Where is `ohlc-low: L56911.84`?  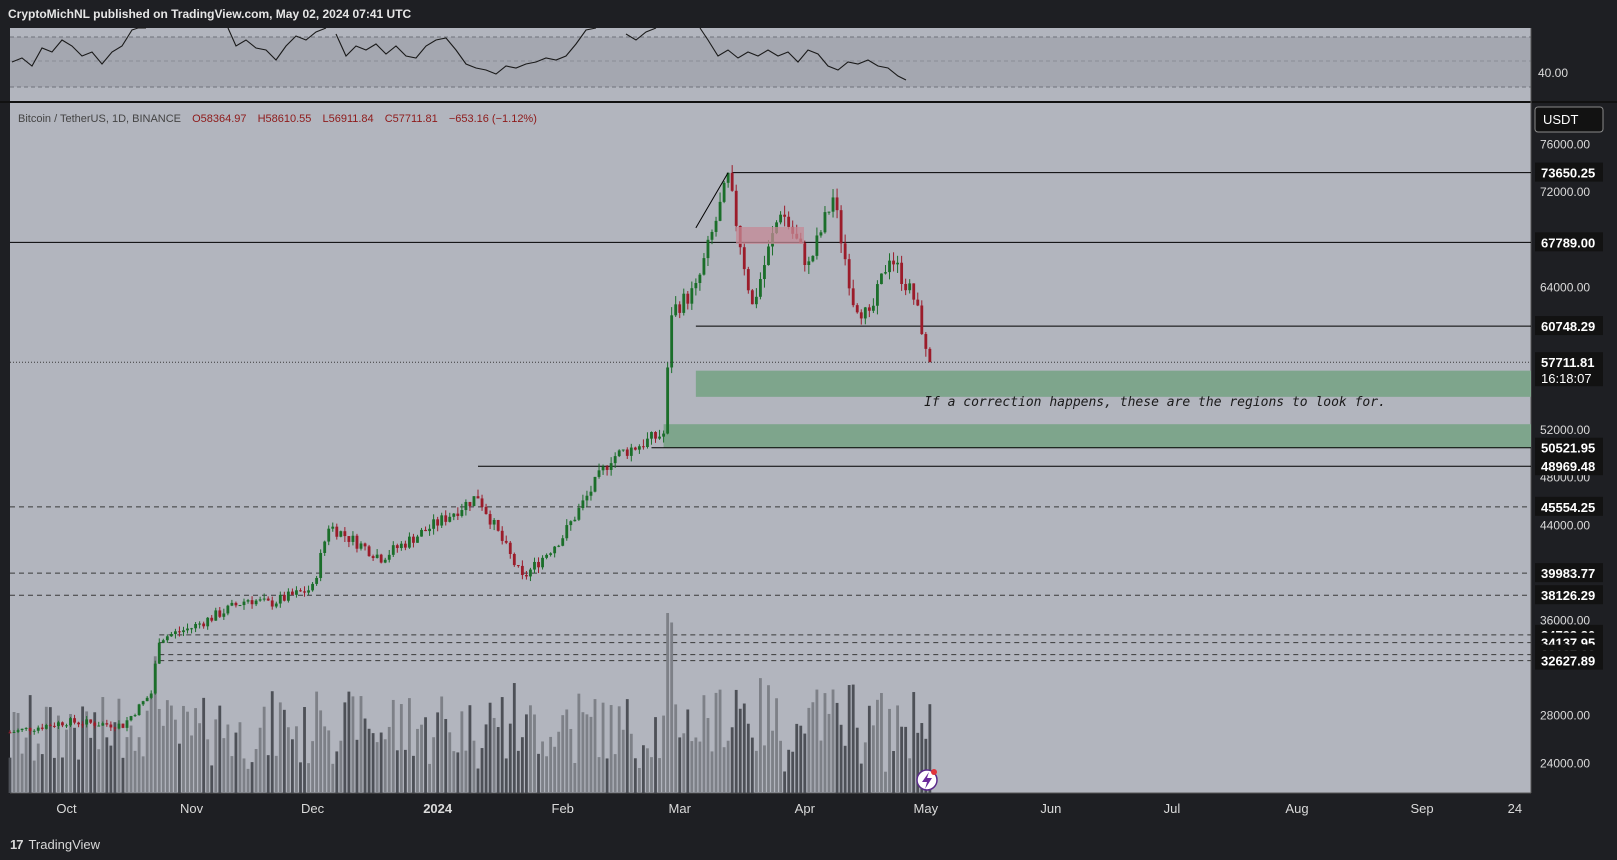 ohlc-low: L56911.84 is located at coordinates (347, 119).